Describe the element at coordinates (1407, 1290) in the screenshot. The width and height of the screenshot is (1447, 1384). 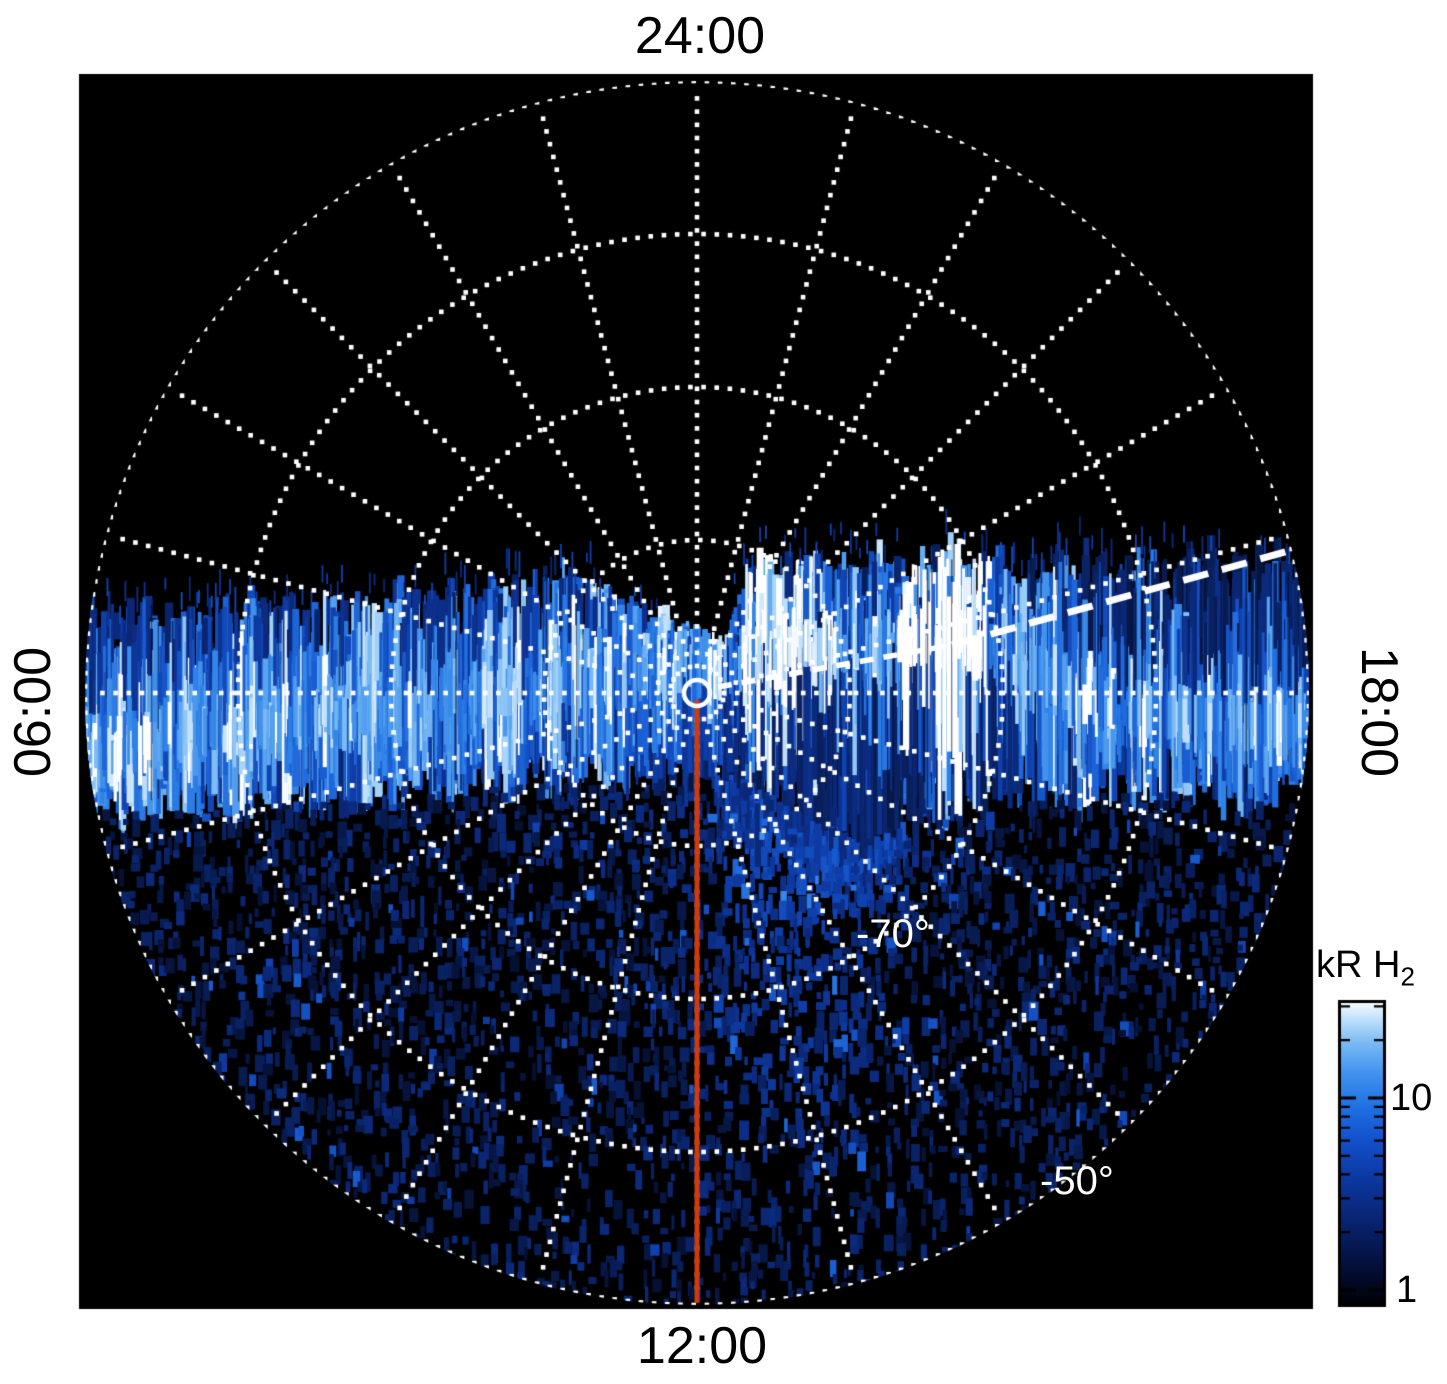
I see `colorbar-tick-label-1: 1` at that location.